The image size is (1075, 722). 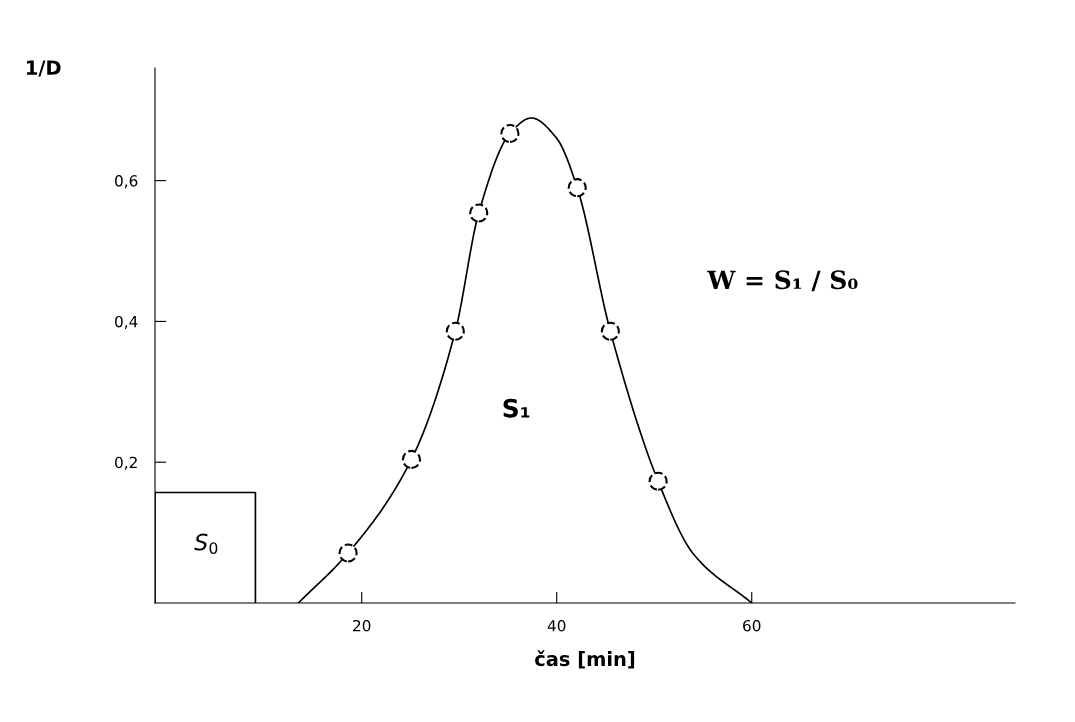 What do you see at coordinates (752, 625) in the screenshot?
I see `x-tick-label: 60` at bounding box center [752, 625].